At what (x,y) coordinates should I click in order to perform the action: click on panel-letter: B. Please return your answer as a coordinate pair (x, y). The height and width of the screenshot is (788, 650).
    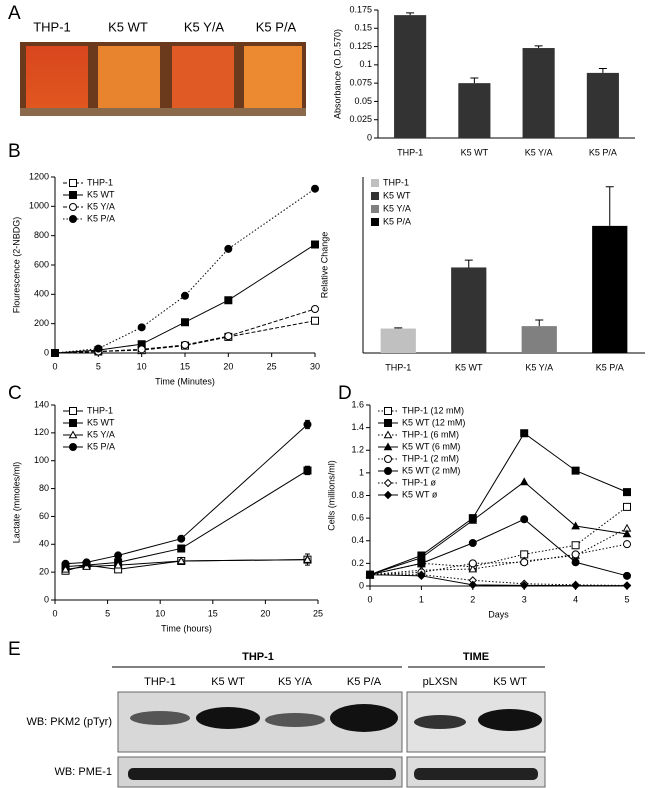
    Looking at the image, I should click on (14, 151).